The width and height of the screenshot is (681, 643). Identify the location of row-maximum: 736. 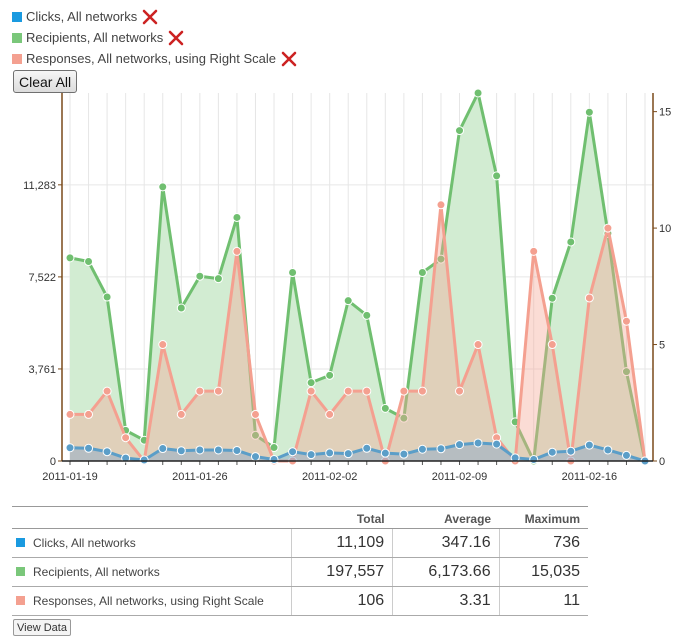
(543, 543).